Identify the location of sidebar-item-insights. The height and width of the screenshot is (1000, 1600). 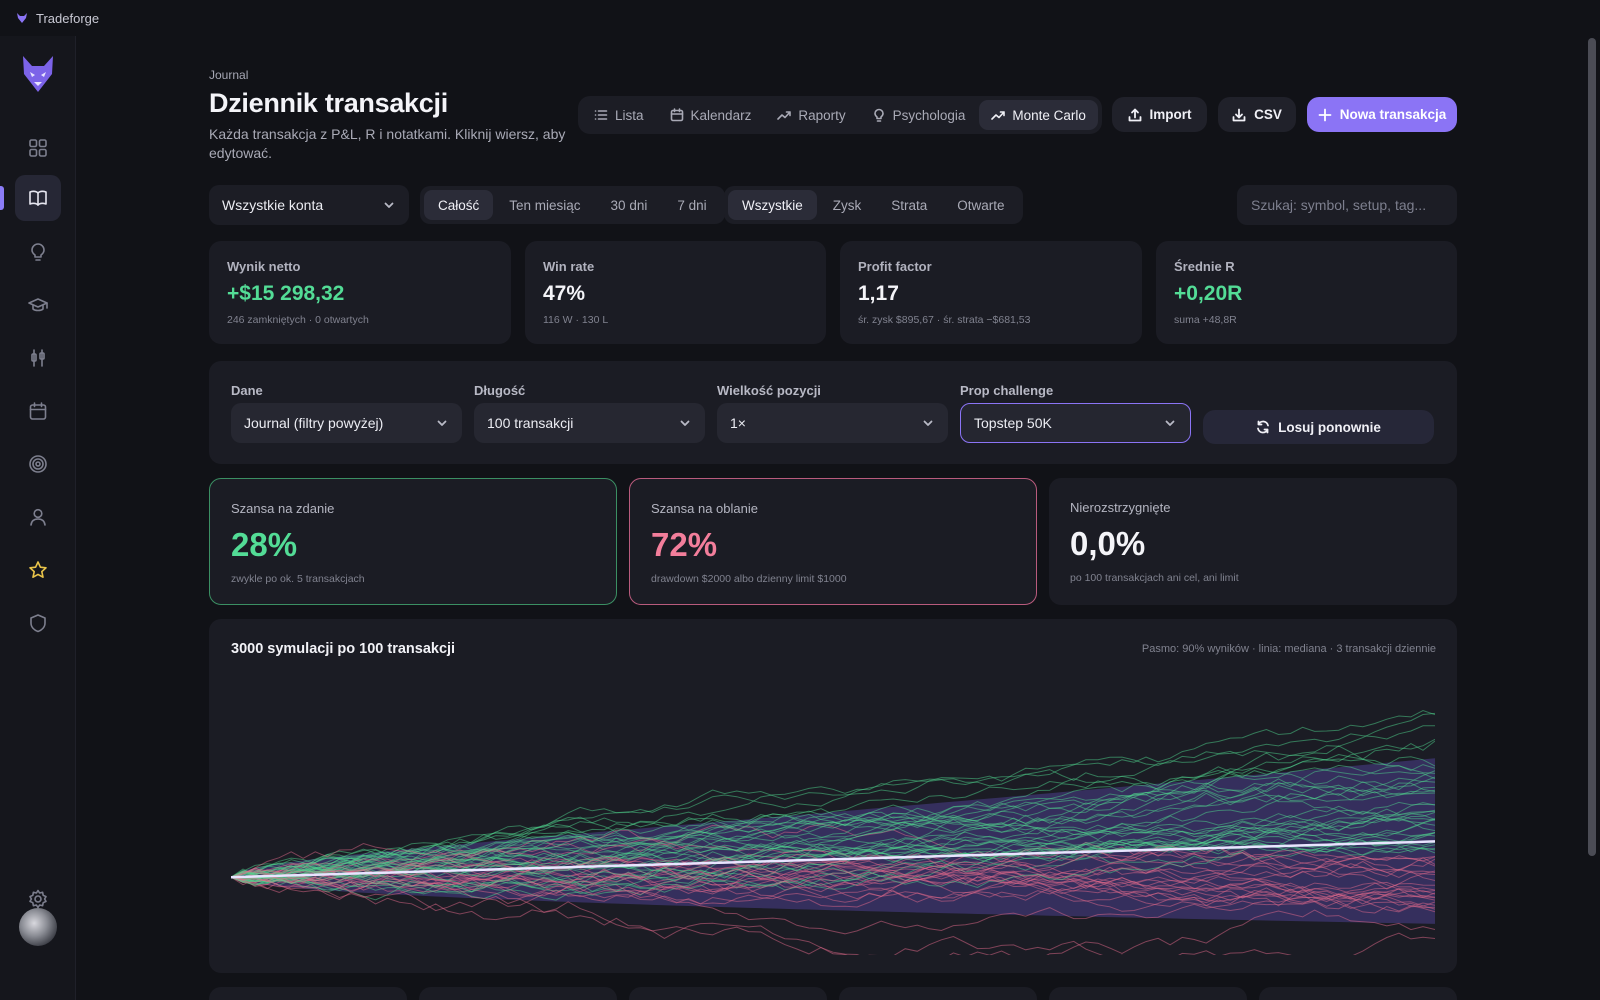
(38, 252).